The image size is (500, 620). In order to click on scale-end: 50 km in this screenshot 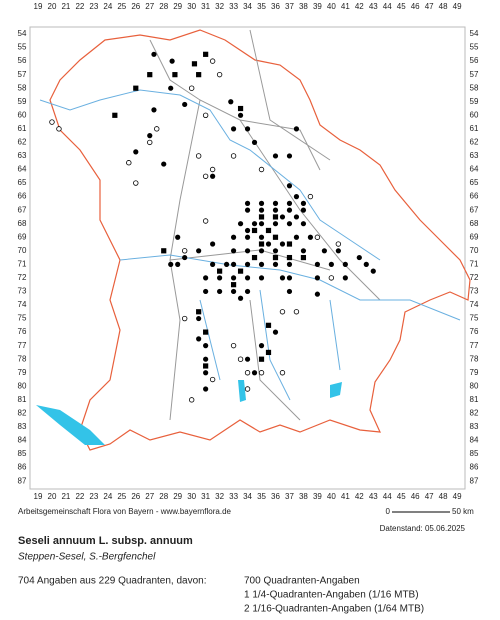, I will do `click(463, 511)`.